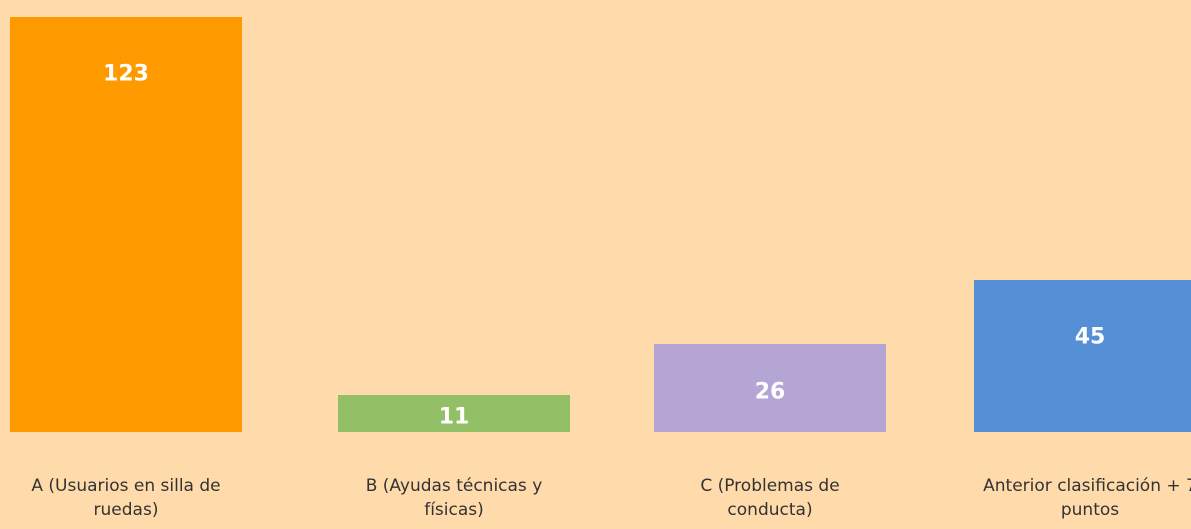  I want to click on value-label: 11, so click(454, 417).